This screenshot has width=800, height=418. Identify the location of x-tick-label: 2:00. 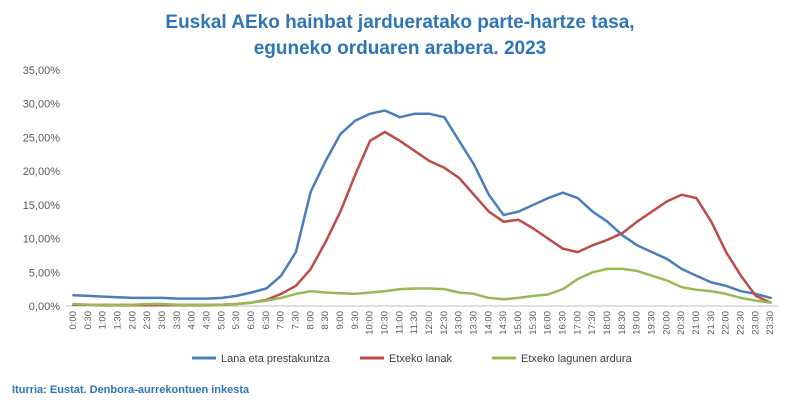
(132, 320).